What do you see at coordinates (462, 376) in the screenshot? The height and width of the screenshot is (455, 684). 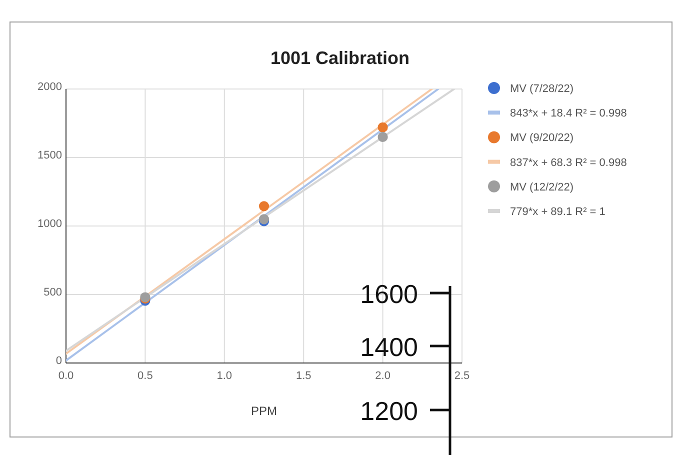 I see `x-tick-label: 2.5` at bounding box center [462, 376].